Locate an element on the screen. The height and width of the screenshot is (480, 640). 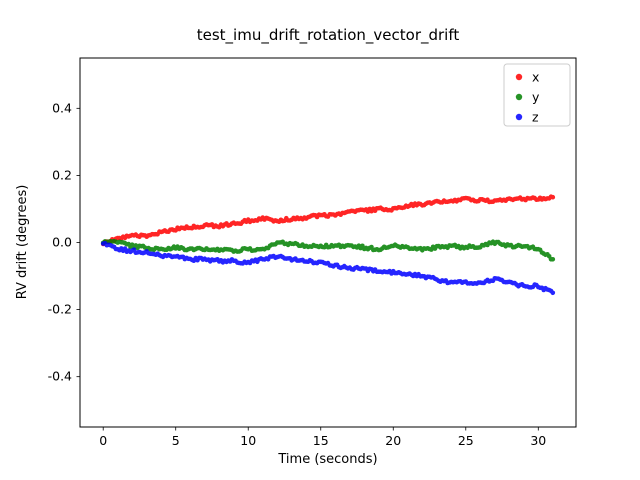
legend: xyz is located at coordinates (537, 95).